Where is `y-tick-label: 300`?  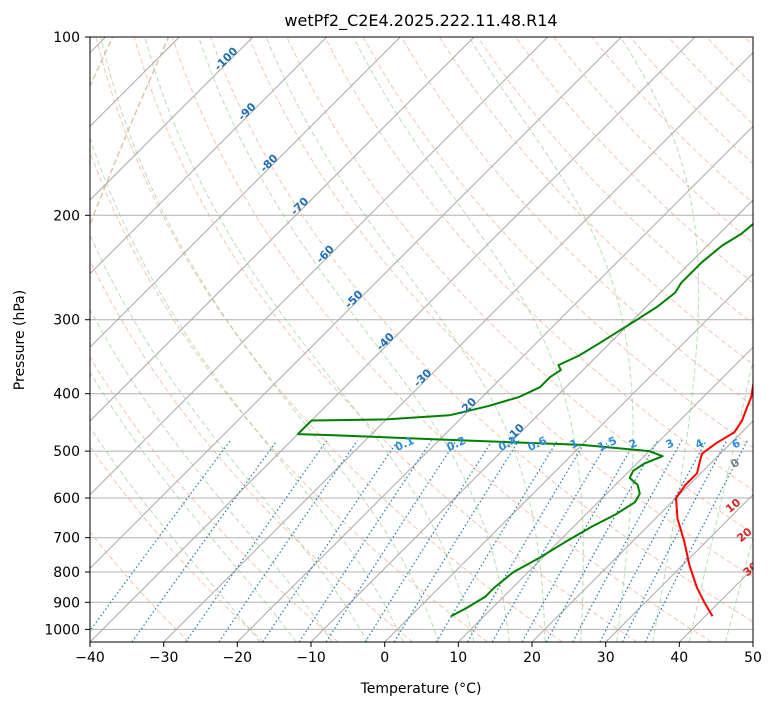 y-tick-label: 300 is located at coordinates (66, 321).